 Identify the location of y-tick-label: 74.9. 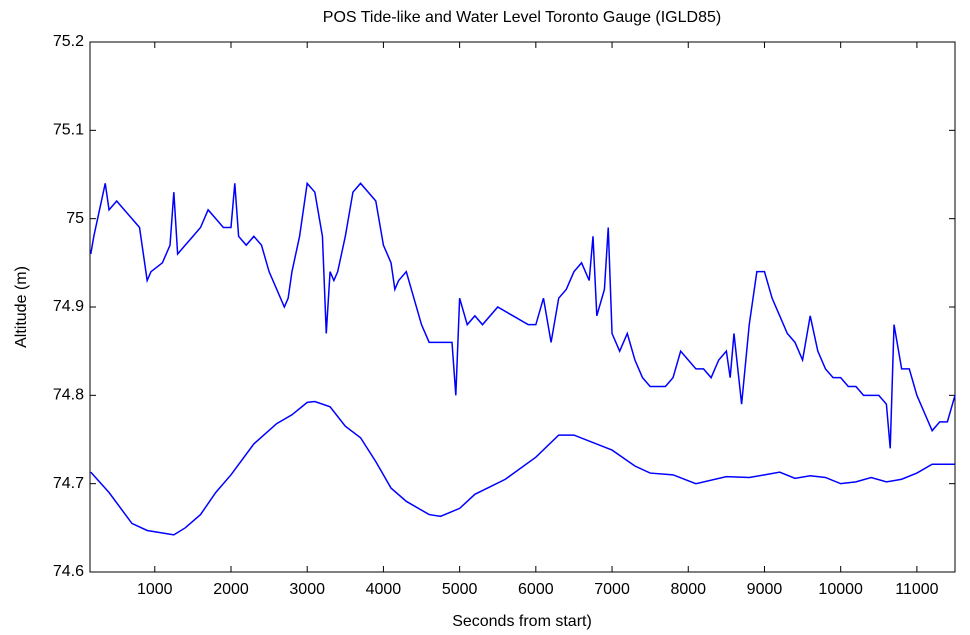
(68, 306).